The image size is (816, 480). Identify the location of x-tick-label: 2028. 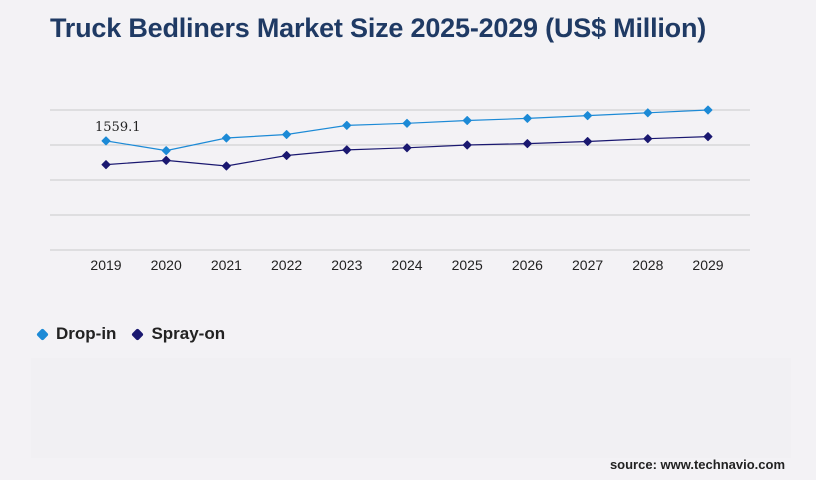
(647, 265).